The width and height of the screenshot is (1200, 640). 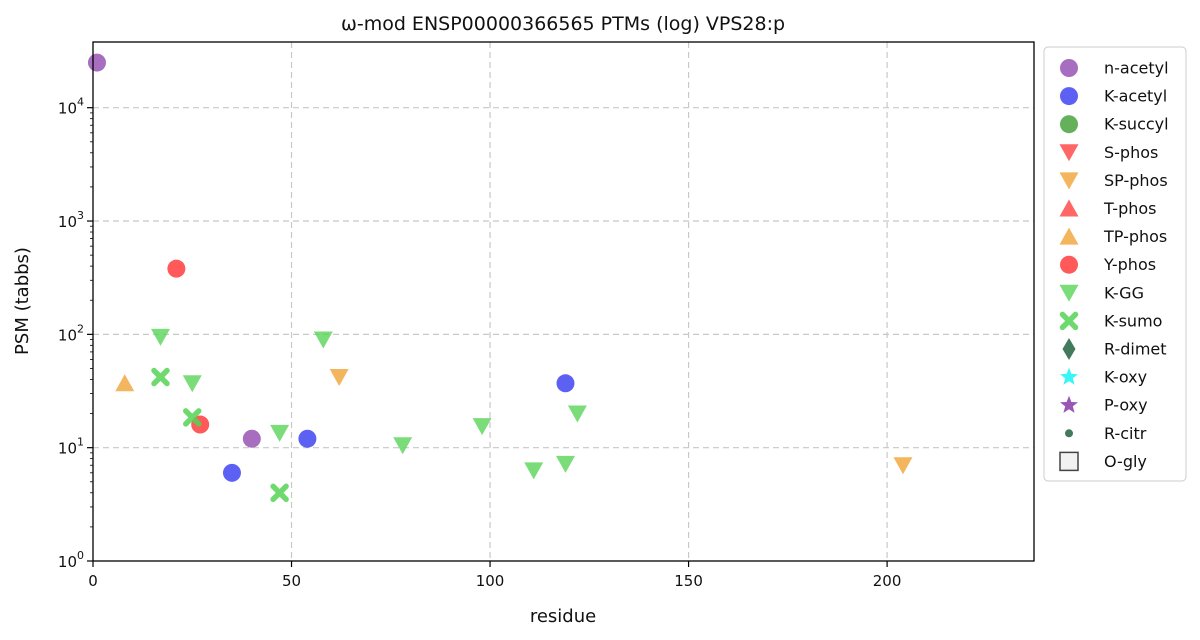 What do you see at coordinates (1124, 292) in the screenshot?
I see `legend-label: K-GG` at bounding box center [1124, 292].